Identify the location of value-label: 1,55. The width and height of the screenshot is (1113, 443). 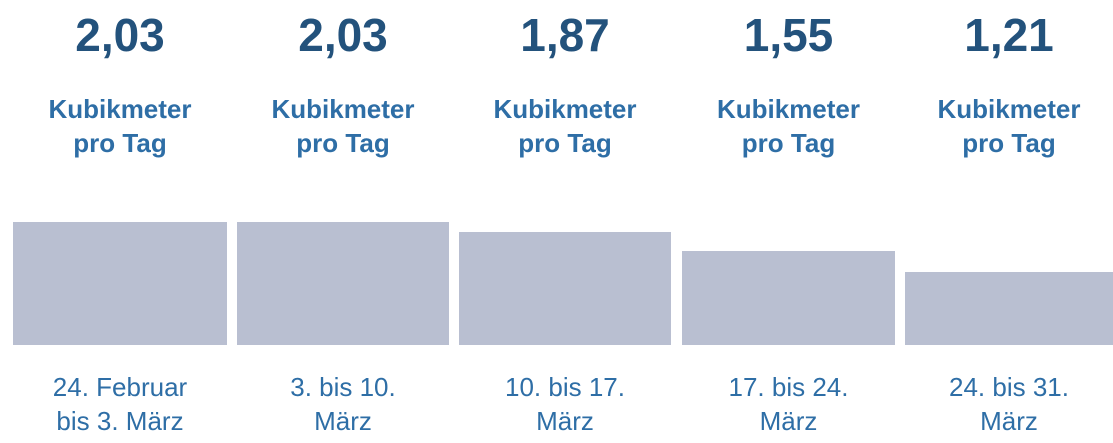
(788, 35).